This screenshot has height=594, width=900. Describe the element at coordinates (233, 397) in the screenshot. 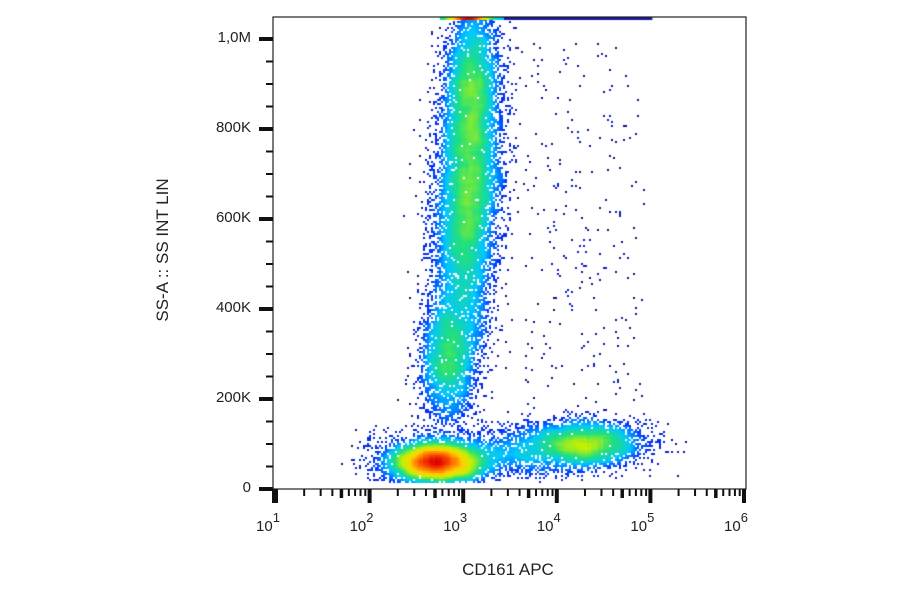

I see `y-tick-label: 200K` at that location.